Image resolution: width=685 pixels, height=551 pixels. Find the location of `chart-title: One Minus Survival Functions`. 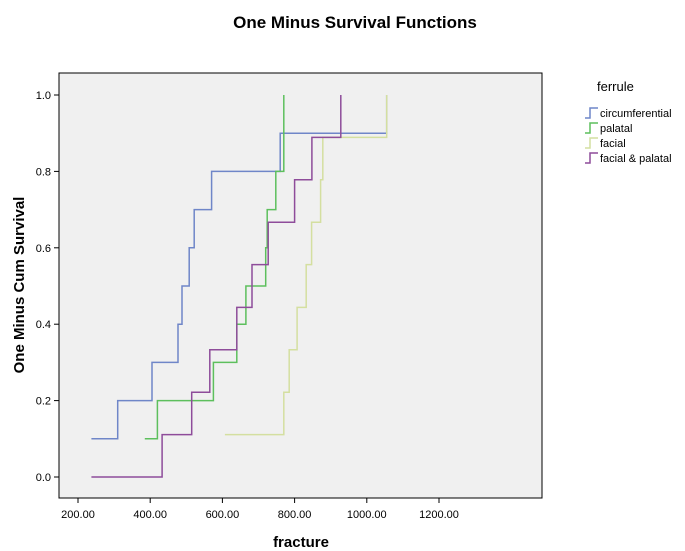

chart-title: One Minus Survival Functions is located at coordinates (355, 22).